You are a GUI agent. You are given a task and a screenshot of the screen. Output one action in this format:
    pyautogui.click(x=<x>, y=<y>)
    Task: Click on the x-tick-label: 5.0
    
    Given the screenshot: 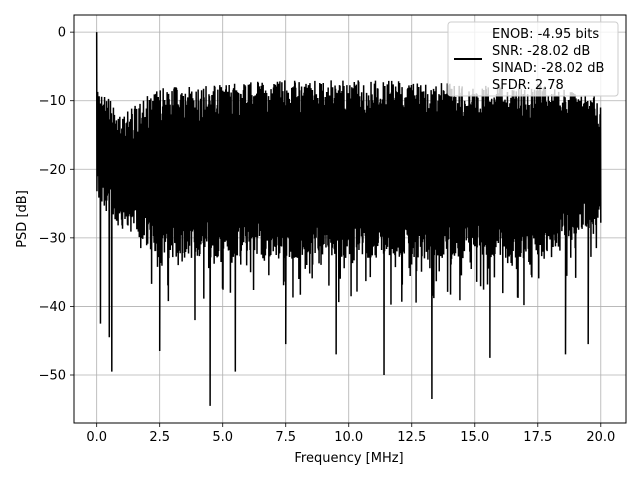 What is the action you would take?
    pyautogui.click(x=222, y=437)
    